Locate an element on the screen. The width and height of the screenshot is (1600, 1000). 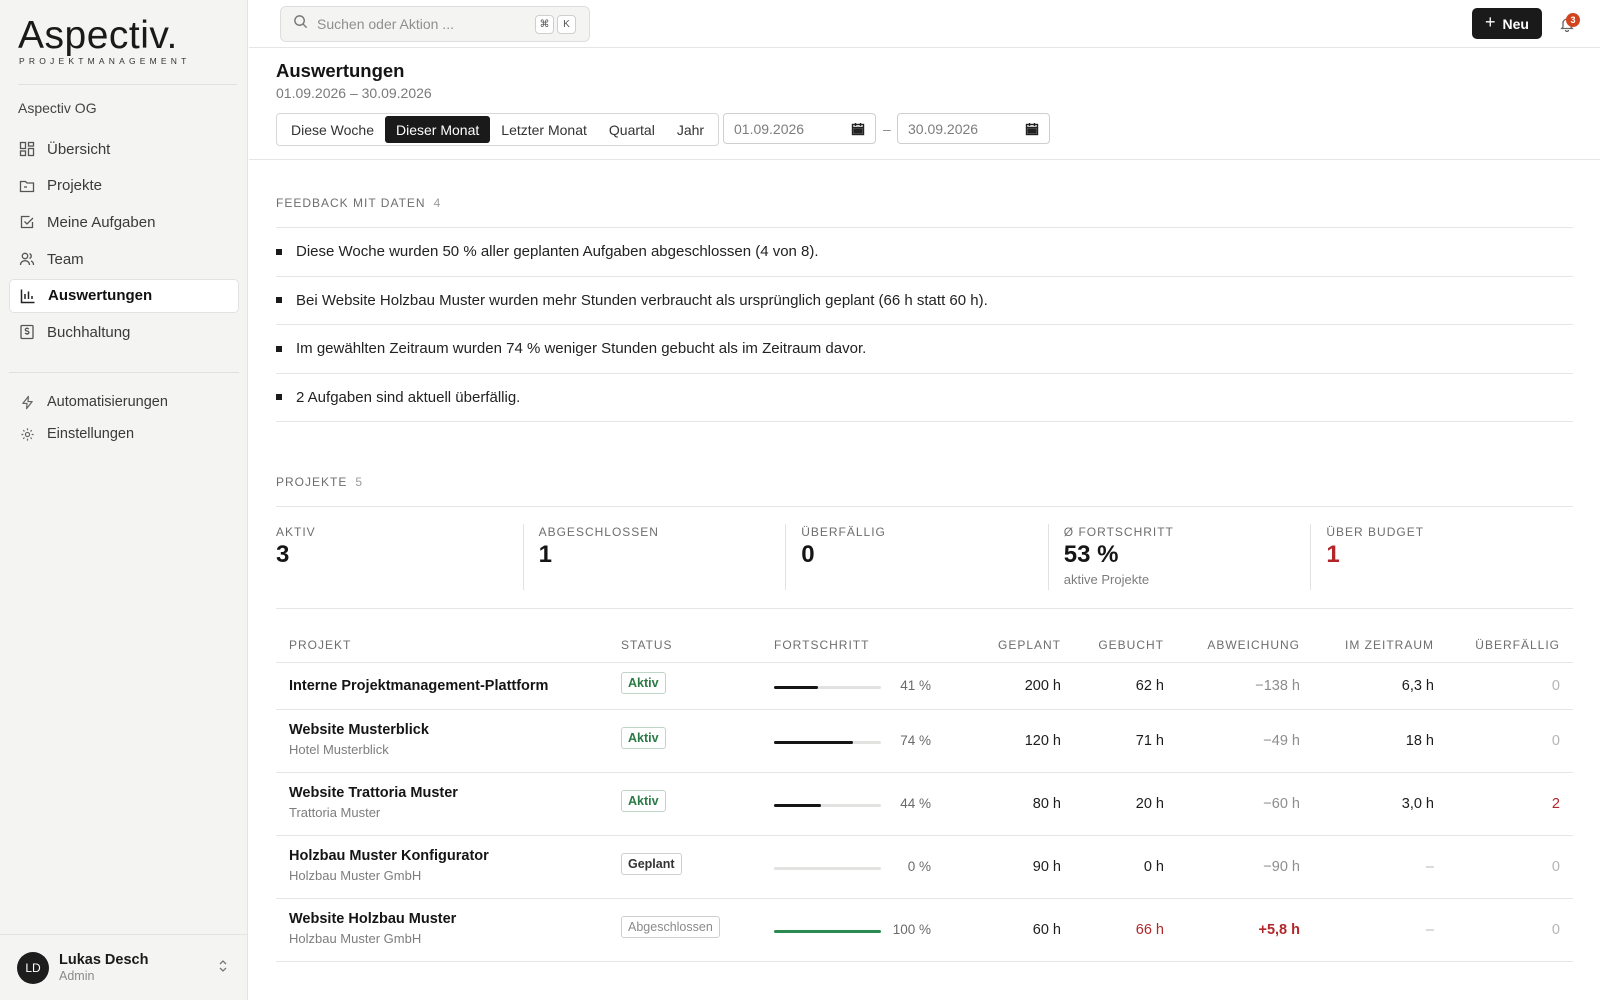
col-im-zeitraum: IM ZEITRAUM is located at coordinates (1389, 645).